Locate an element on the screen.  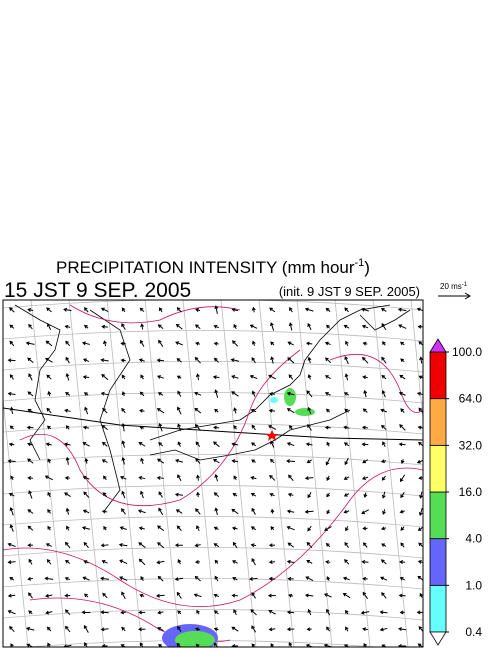
meridian is located at coordinates (416, 361).